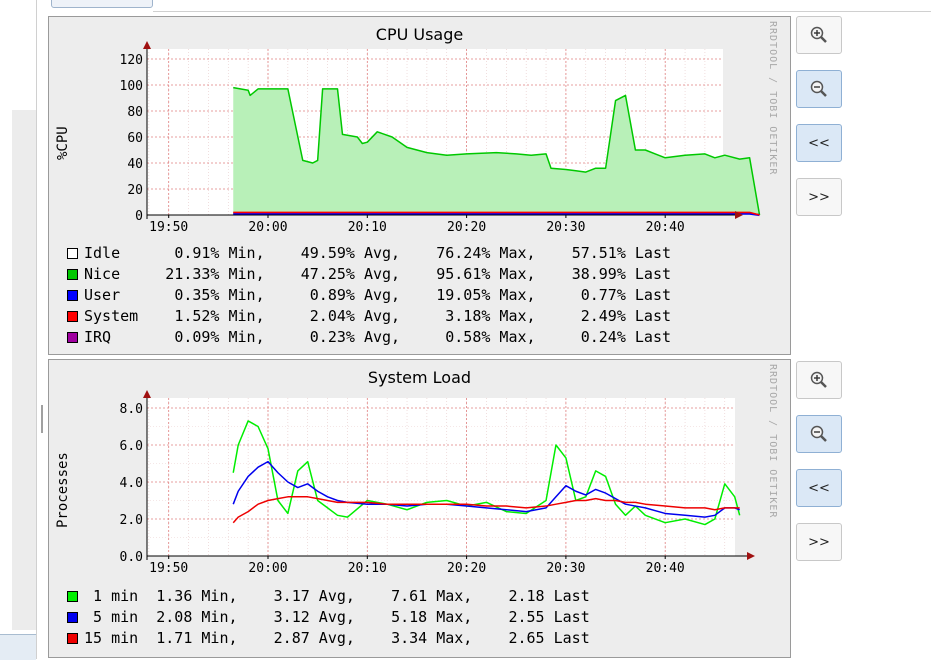 This screenshot has height=660, width=931. What do you see at coordinates (18, 647) in the screenshot?
I see `left-panel-tab` at bounding box center [18, 647].